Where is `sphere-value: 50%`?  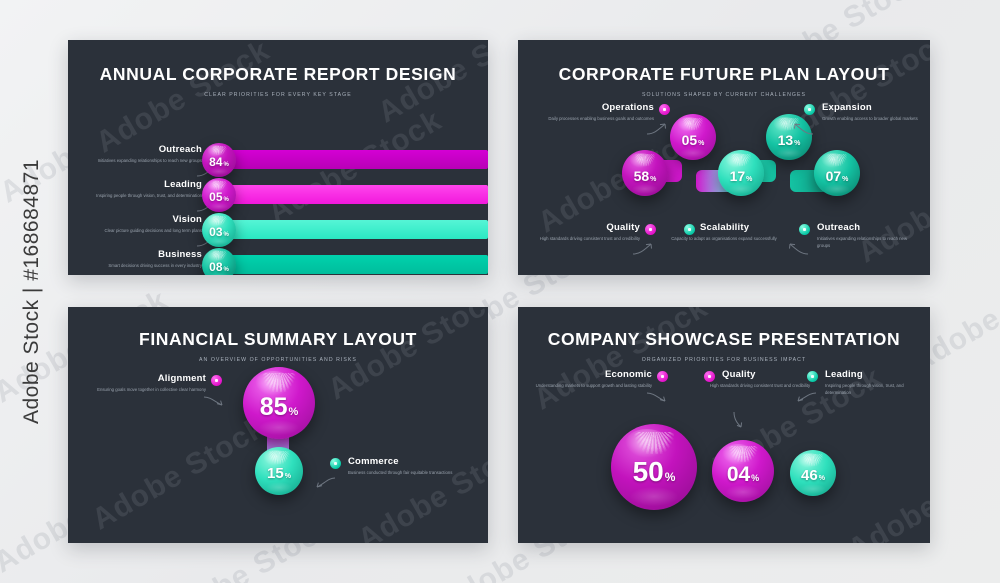
sphere-value: 50% is located at coordinates (654, 472).